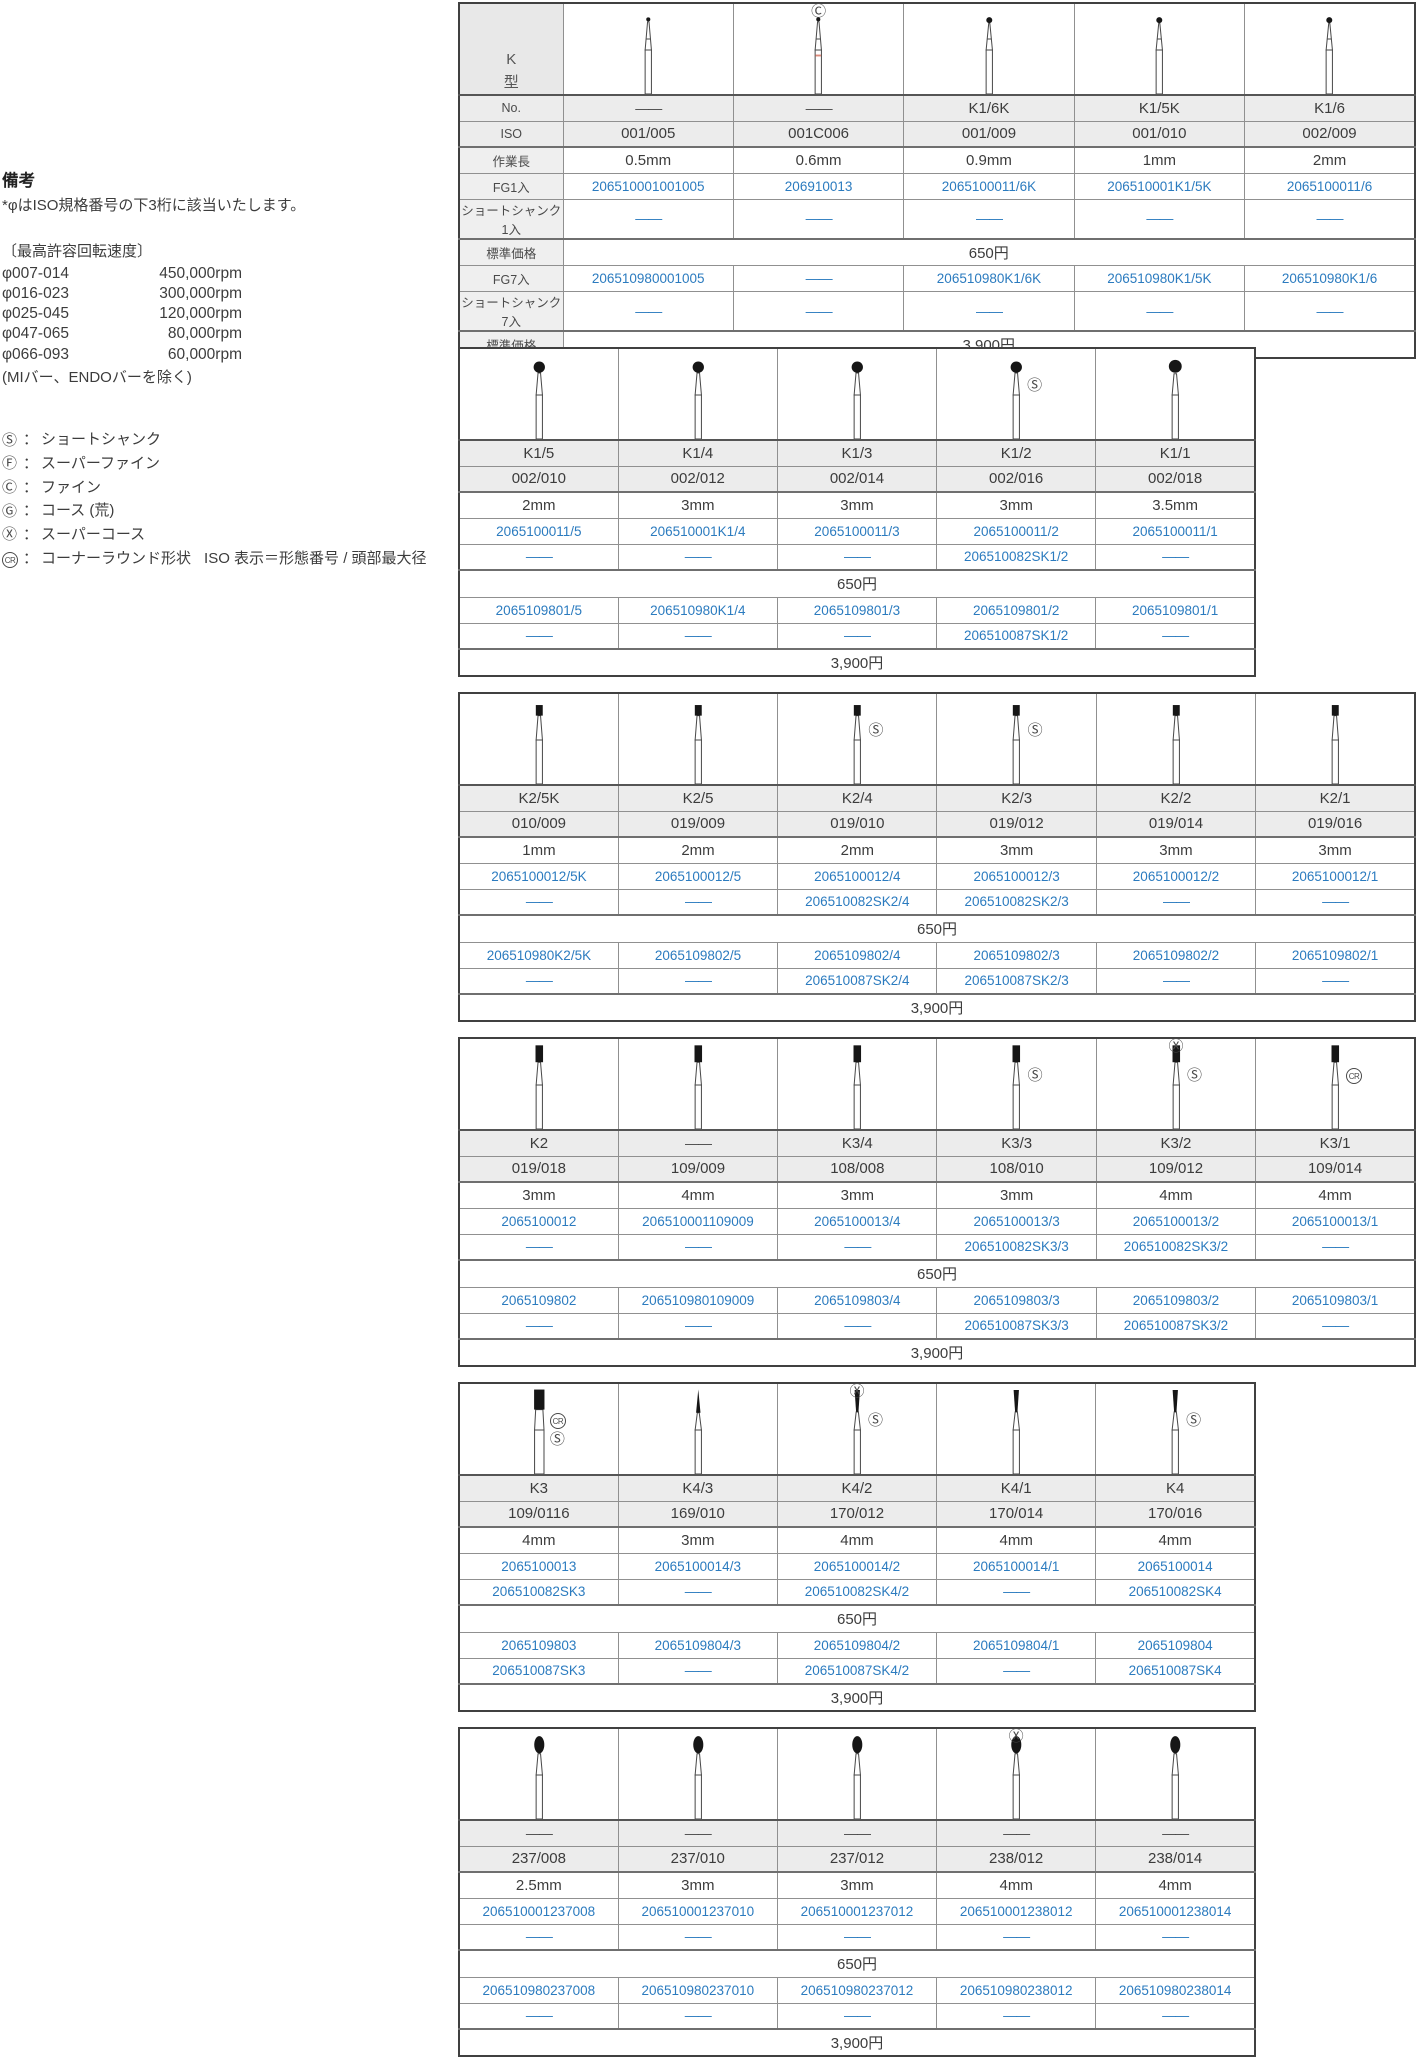  What do you see at coordinates (857, 531) in the screenshot?
I see `order-code-link: 2065100011/3` at bounding box center [857, 531].